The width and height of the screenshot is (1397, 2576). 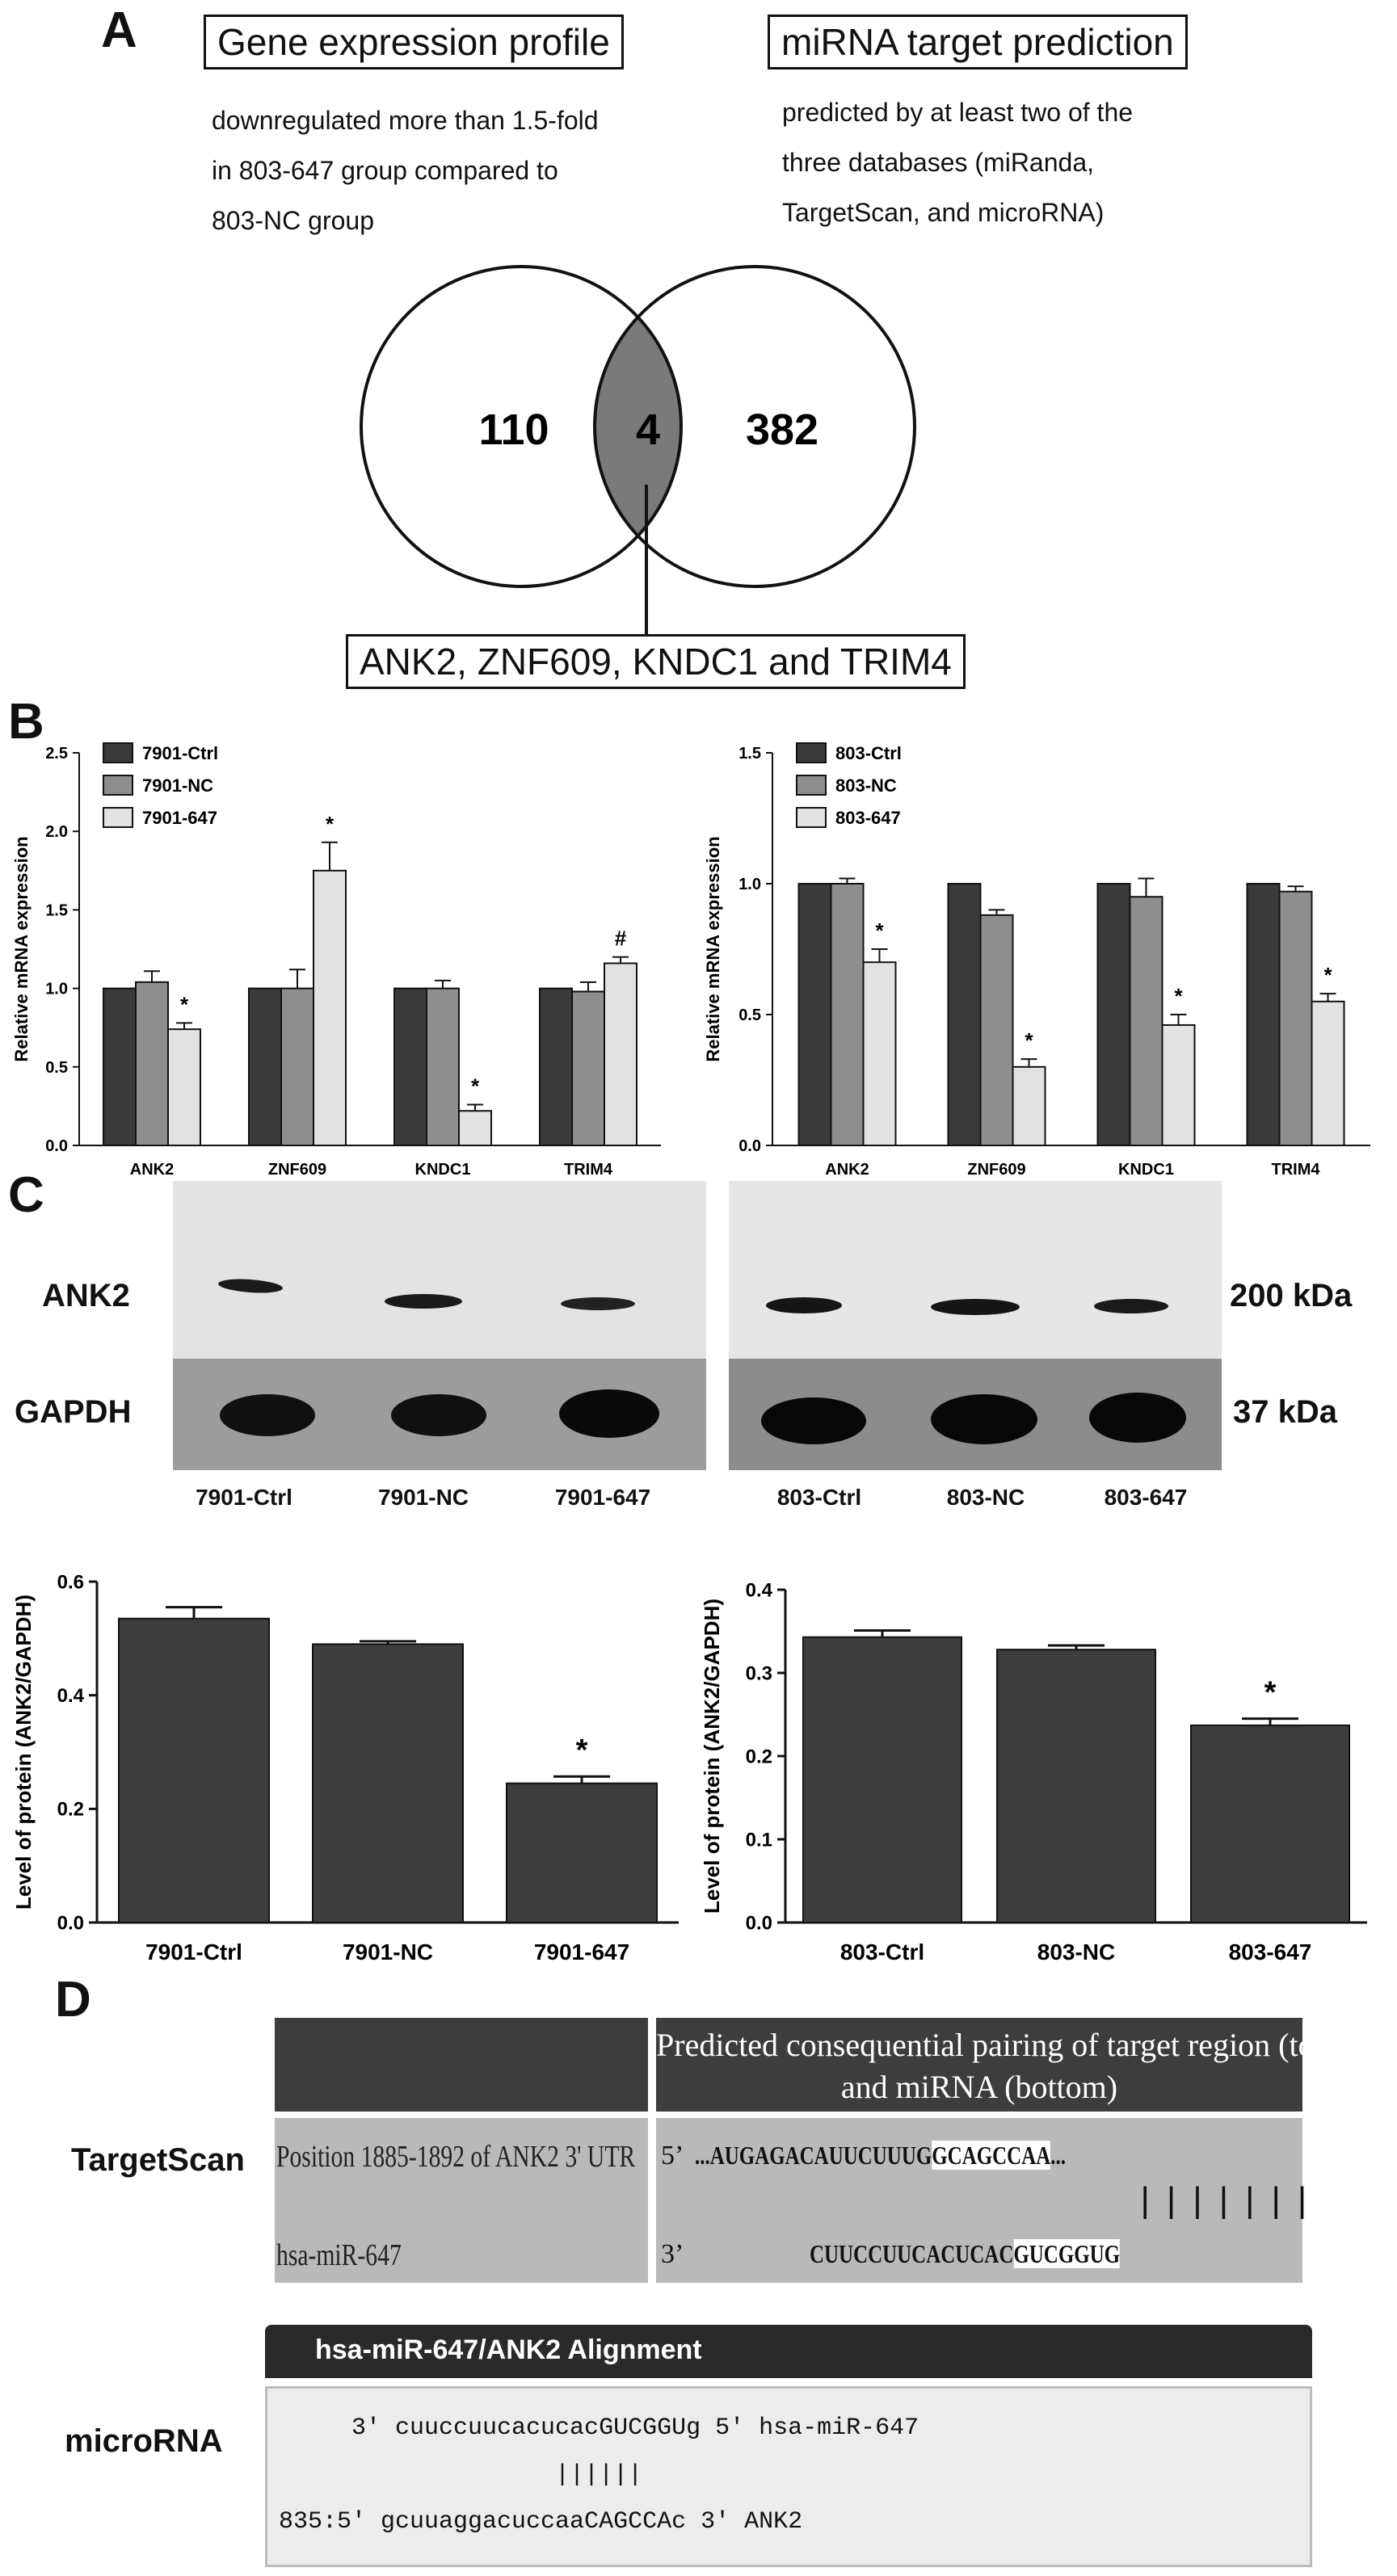 What do you see at coordinates (672, 2155) in the screenshot?
I see `five-prime-marker: 5’` at bounding box center [672, 2155].